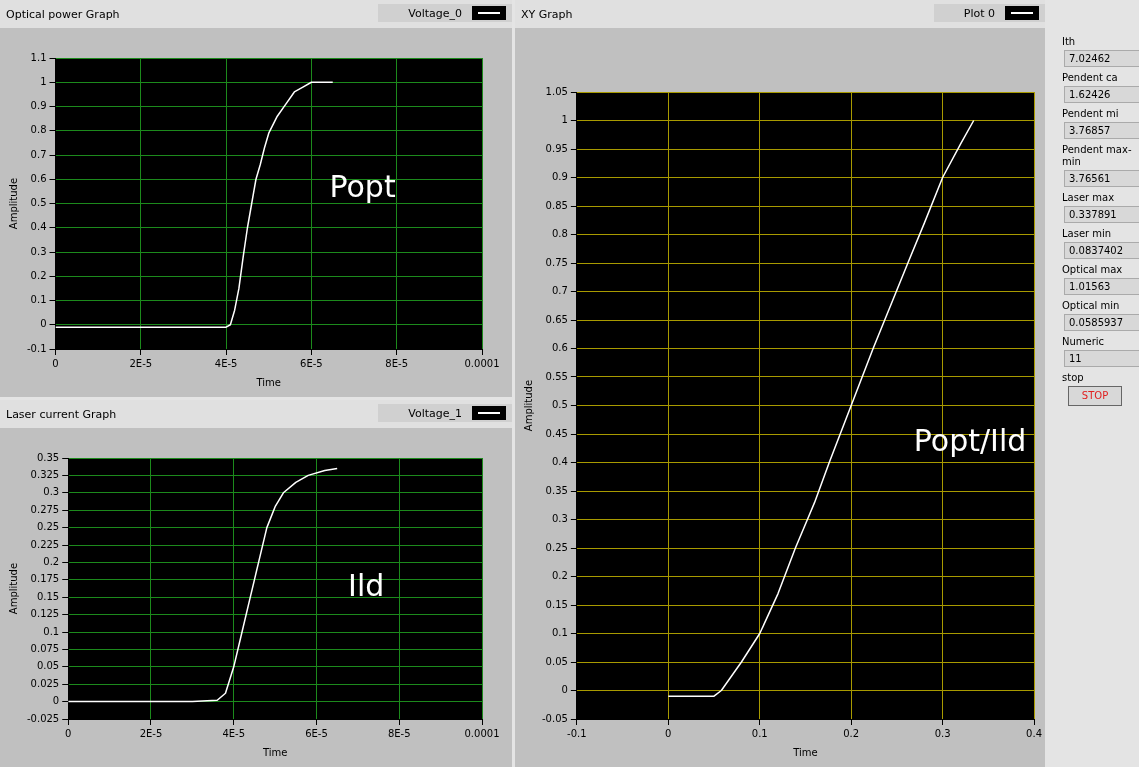 The height and width of the screenshot is (767, 1139). Describe the element at coordinates (1101, 214) in the screenshot. I see `text: 0.337891` at that location.